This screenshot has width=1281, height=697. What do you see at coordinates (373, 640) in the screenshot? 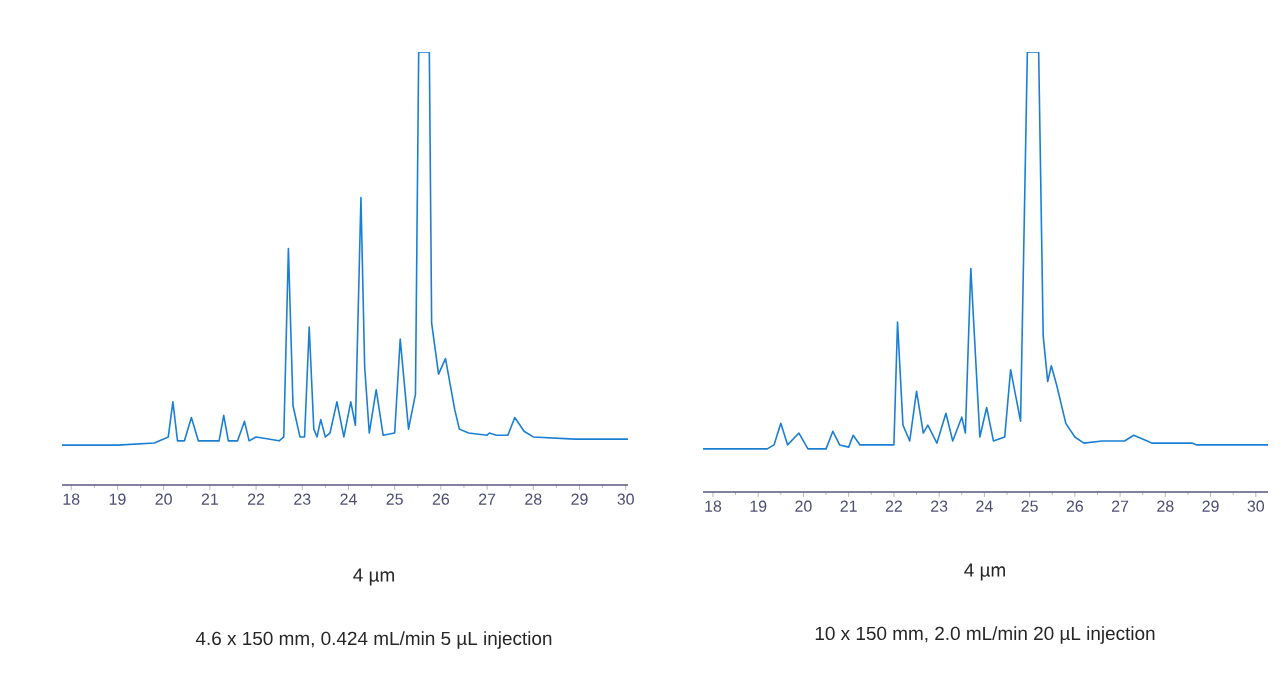
I see `text: 4.6 x 150 mm, 0.424 mL/min 5 µL injection` at bounding box center [373, 640].